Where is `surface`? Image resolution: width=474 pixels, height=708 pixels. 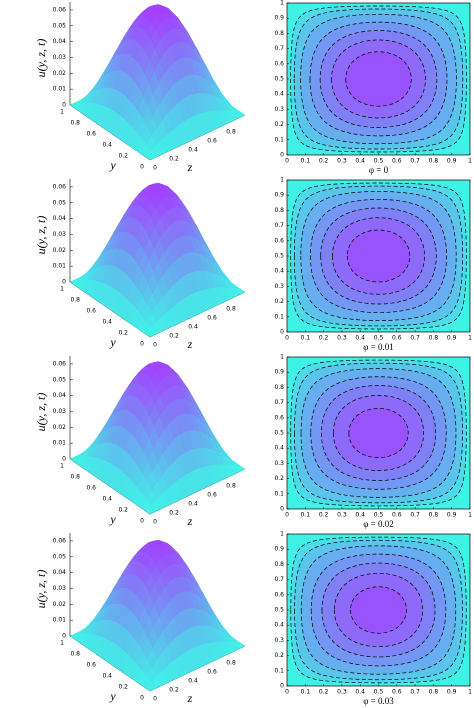 surface is located at coordinates (157, 615).